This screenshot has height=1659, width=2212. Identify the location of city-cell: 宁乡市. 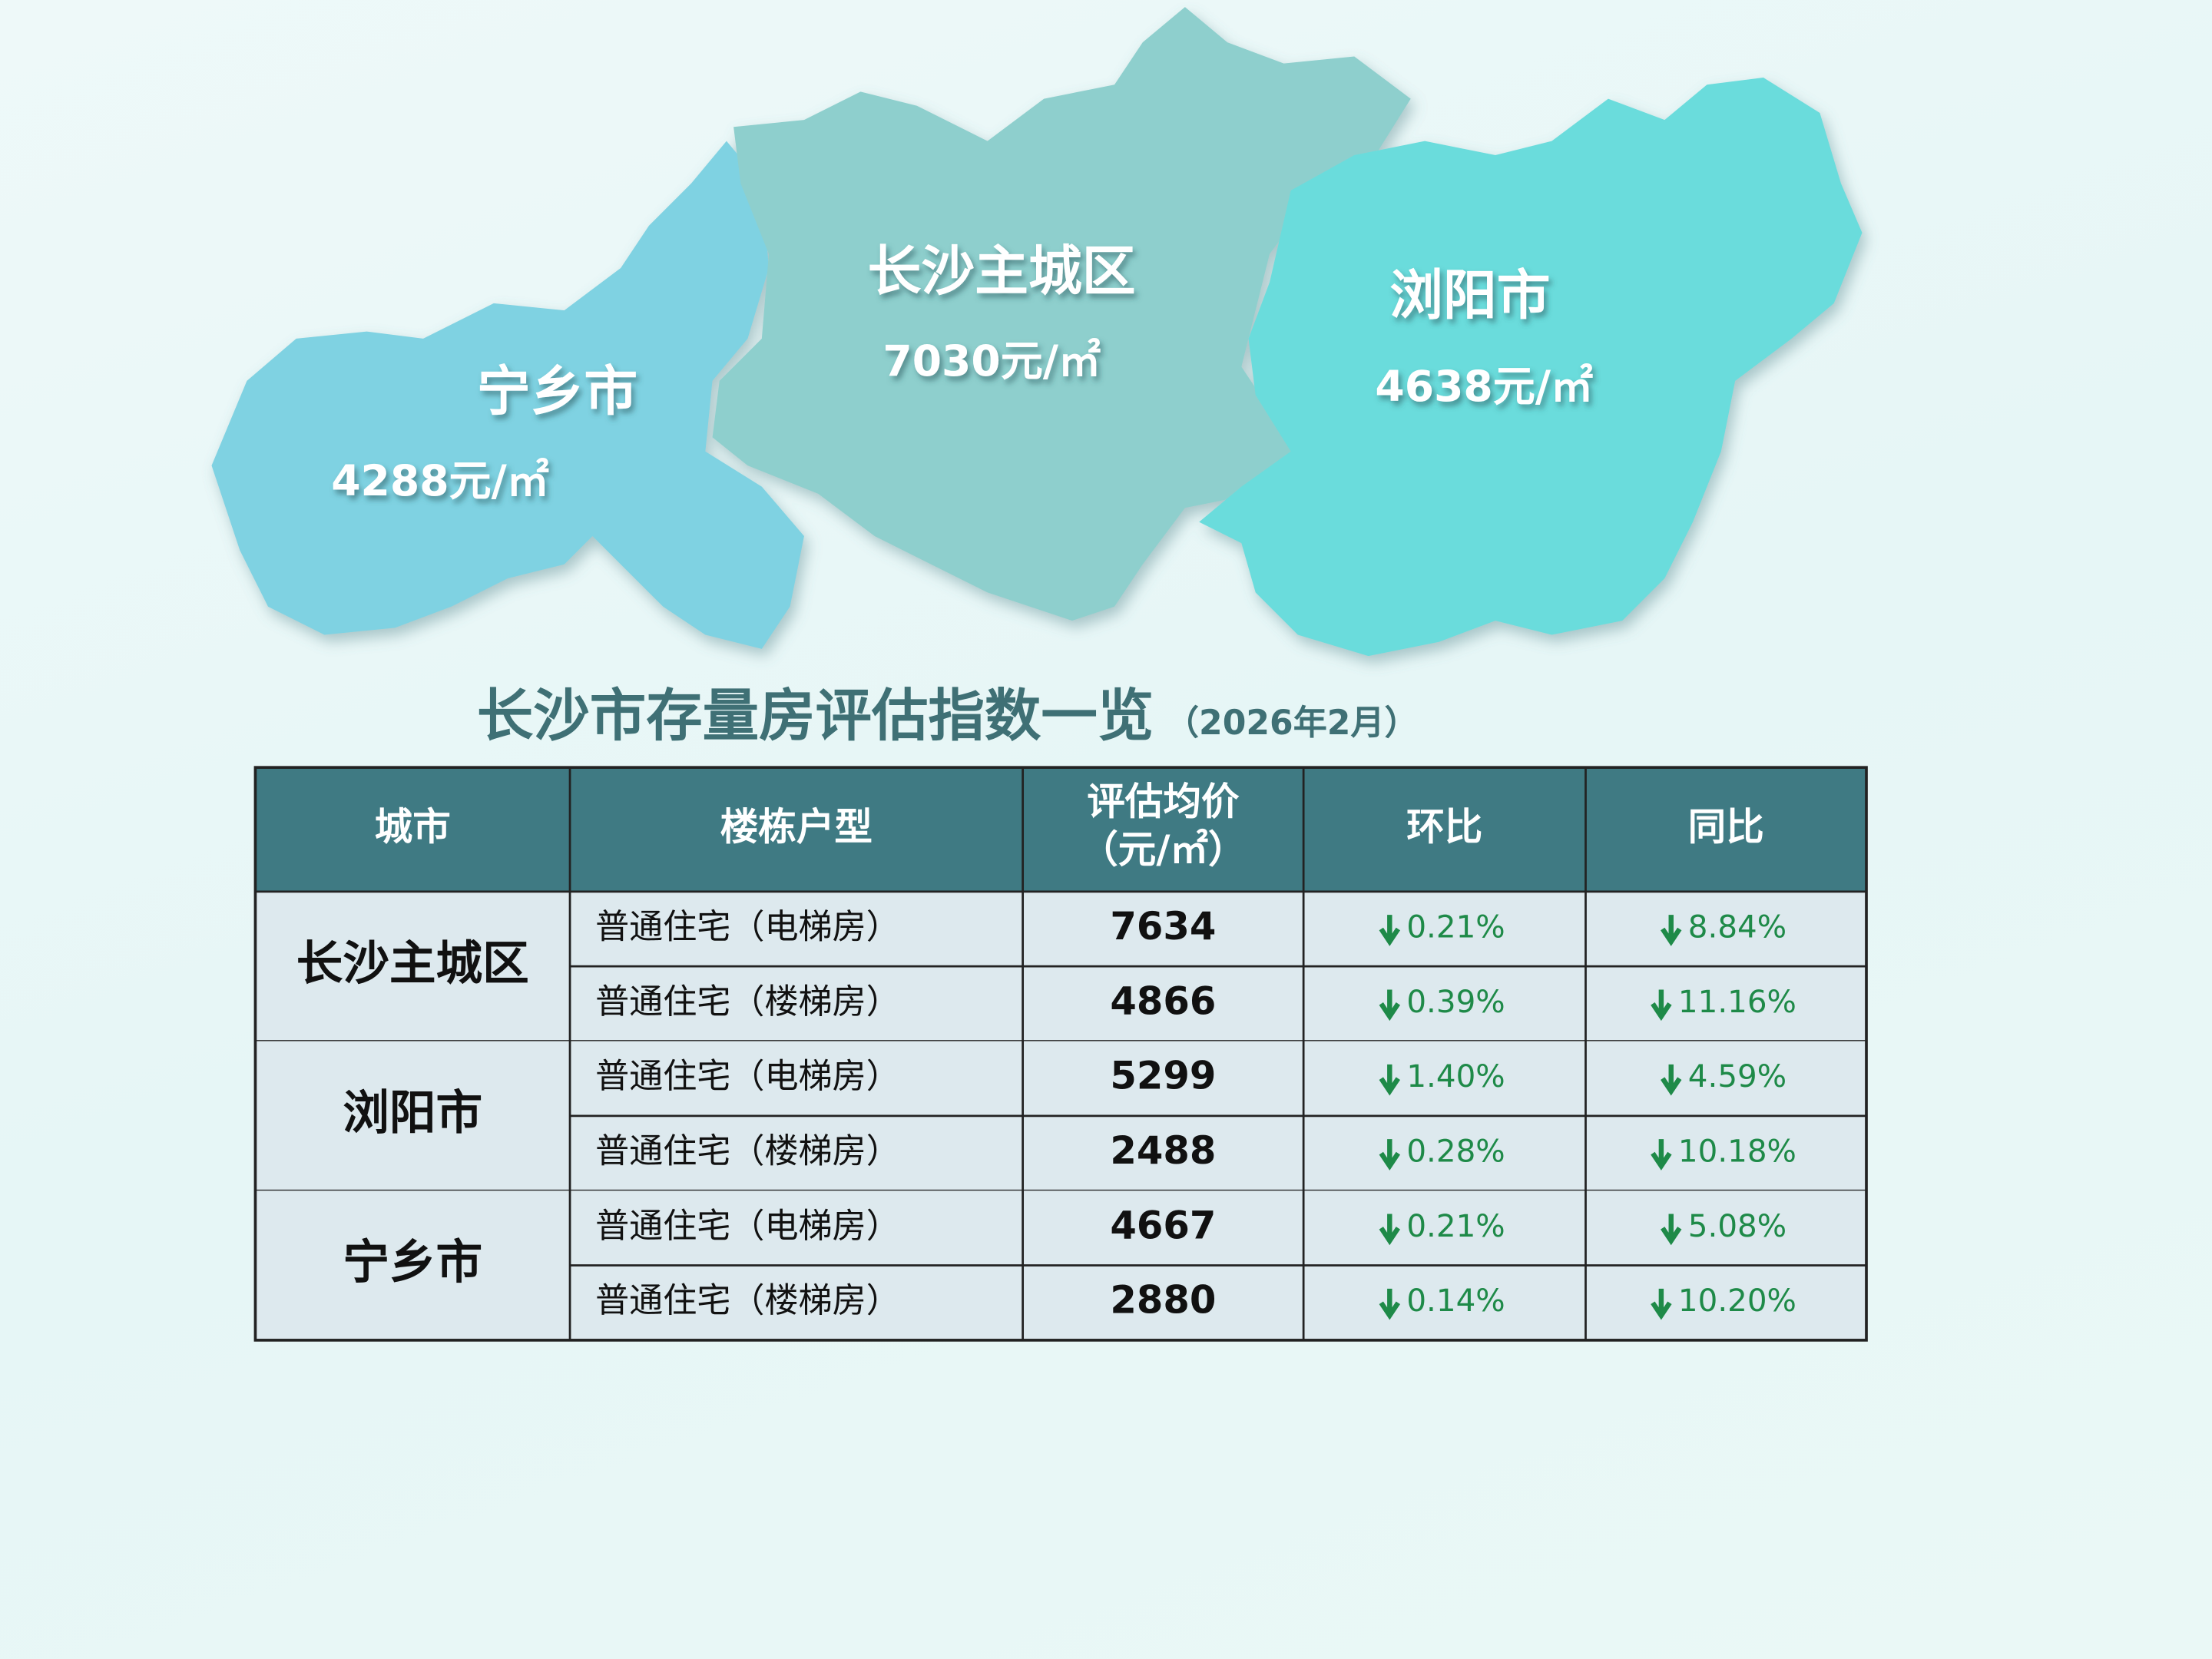
(412, 1263).